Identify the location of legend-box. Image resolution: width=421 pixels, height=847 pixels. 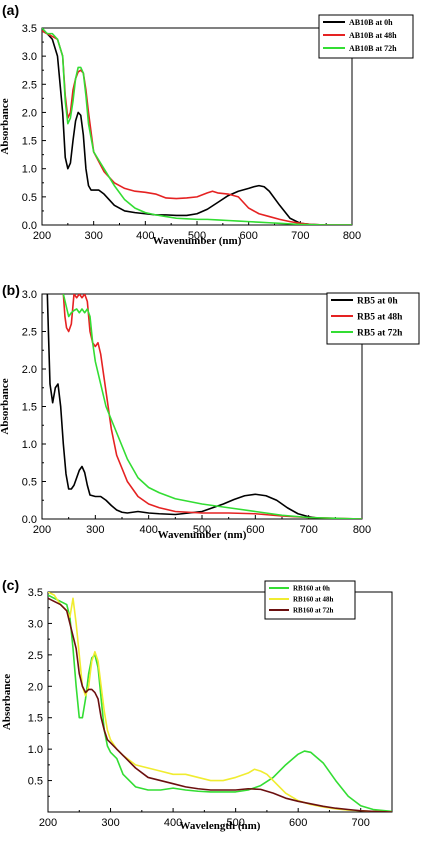
(373, 318).